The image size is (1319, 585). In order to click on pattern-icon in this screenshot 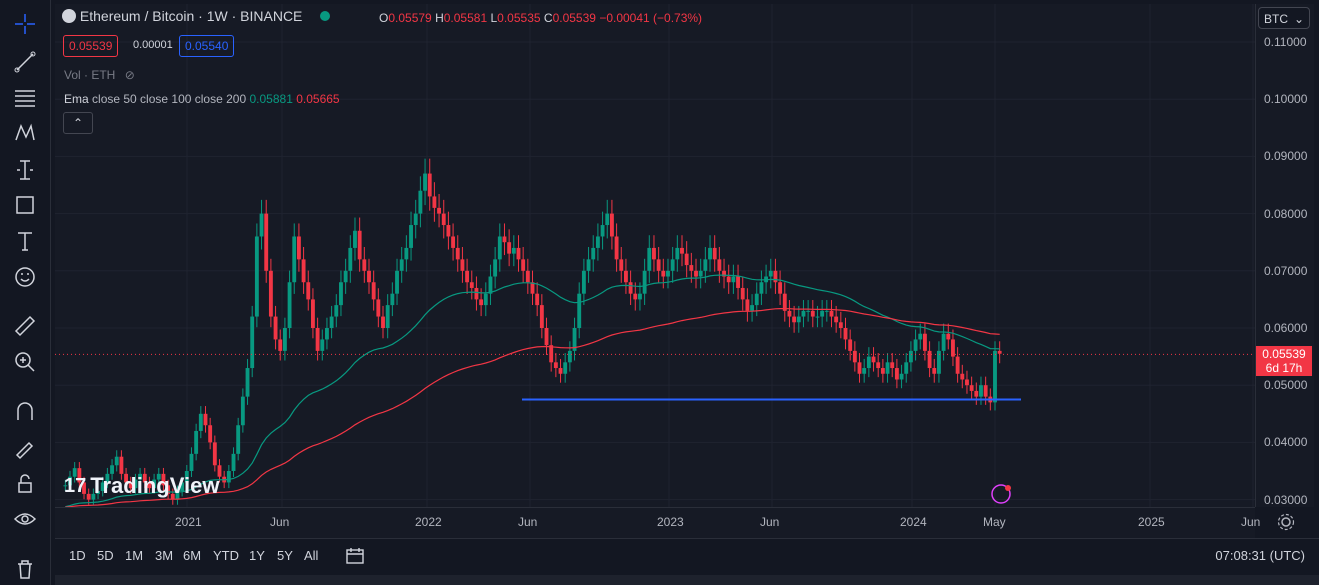, I will do `click(25, 133)`.